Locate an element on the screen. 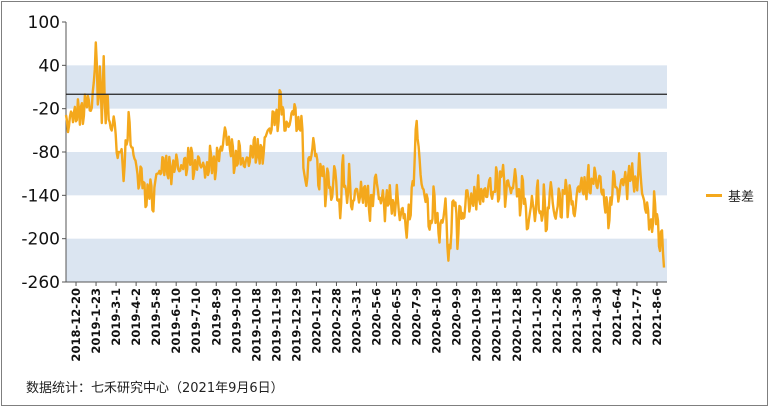  x-tick-label-3: 2019-4-2 is located at coordinates (136, 317).